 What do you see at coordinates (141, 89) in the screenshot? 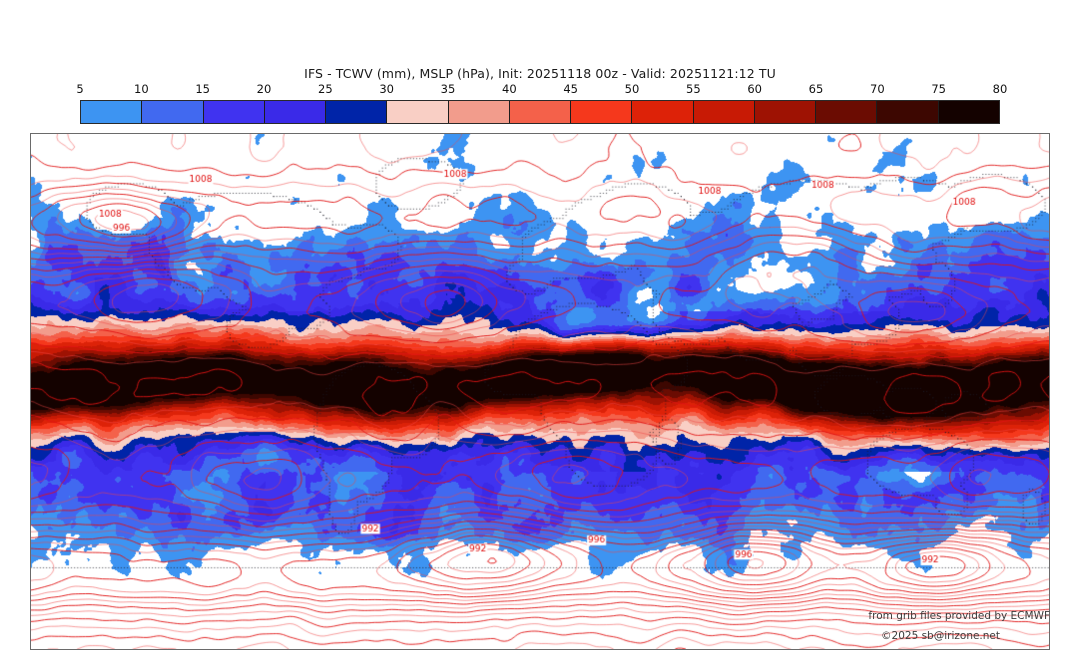
I see `colorbar-tick-10: 10` at bounding box center [141, 89].